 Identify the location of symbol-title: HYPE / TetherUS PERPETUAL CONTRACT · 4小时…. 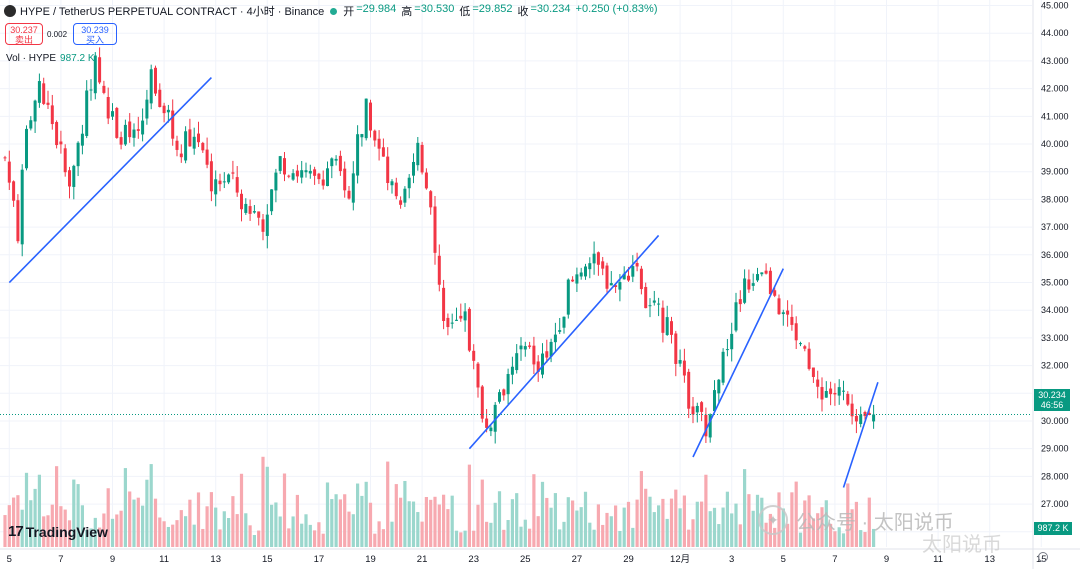
(172, 12).